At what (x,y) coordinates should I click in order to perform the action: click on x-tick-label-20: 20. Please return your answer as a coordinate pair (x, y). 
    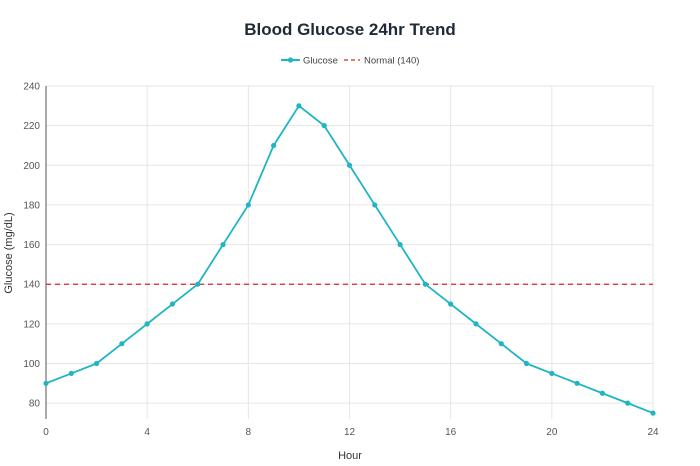
    Looking at the image, I should click on (552, 432).